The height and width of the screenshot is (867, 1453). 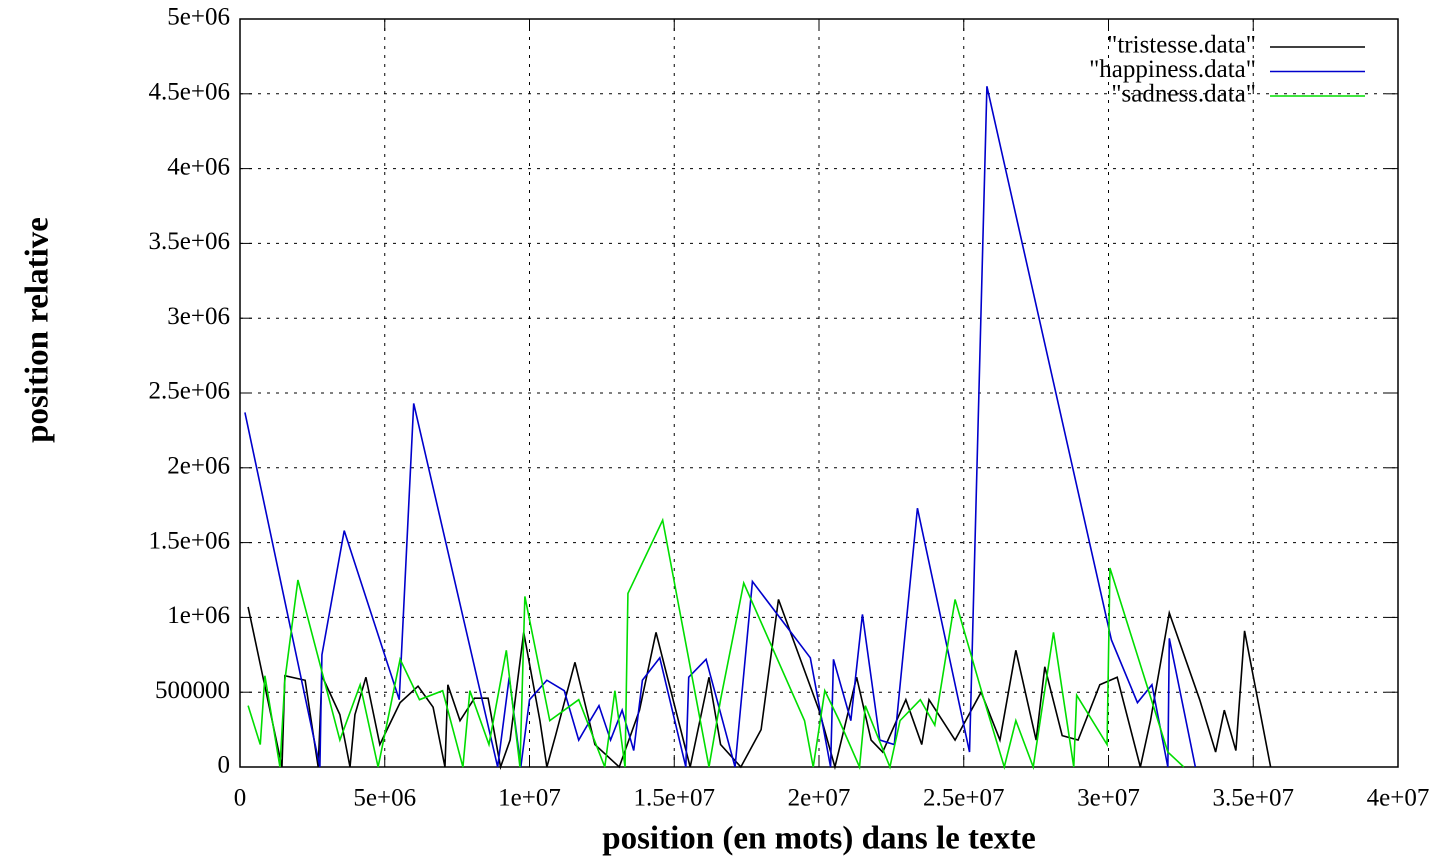 I want to click on x-tick-label: 2e+07, so click(x=819, y=798).